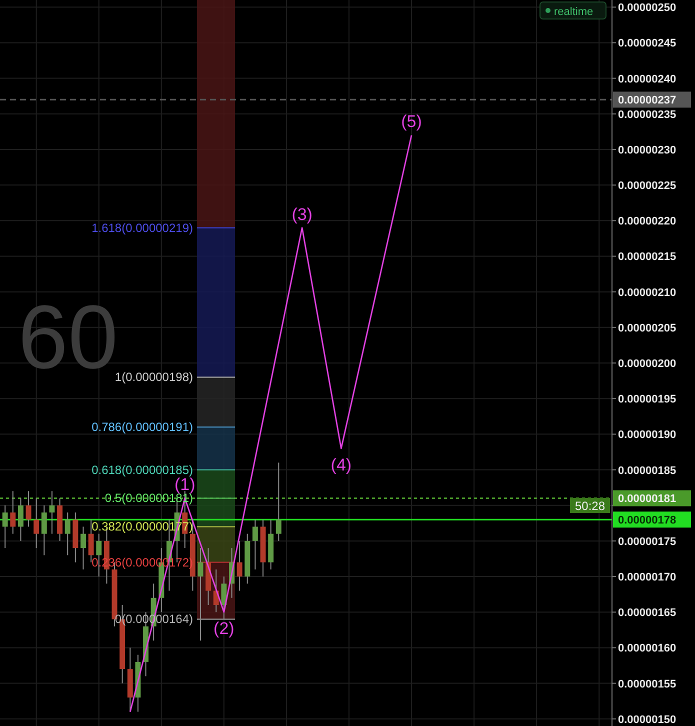 This screenshot has width=695, height=726. What do you see at coordinates (647, 292) in the screenshot?
I see `y-tick-label: 0.00000210` at bounding box center [647, 292].